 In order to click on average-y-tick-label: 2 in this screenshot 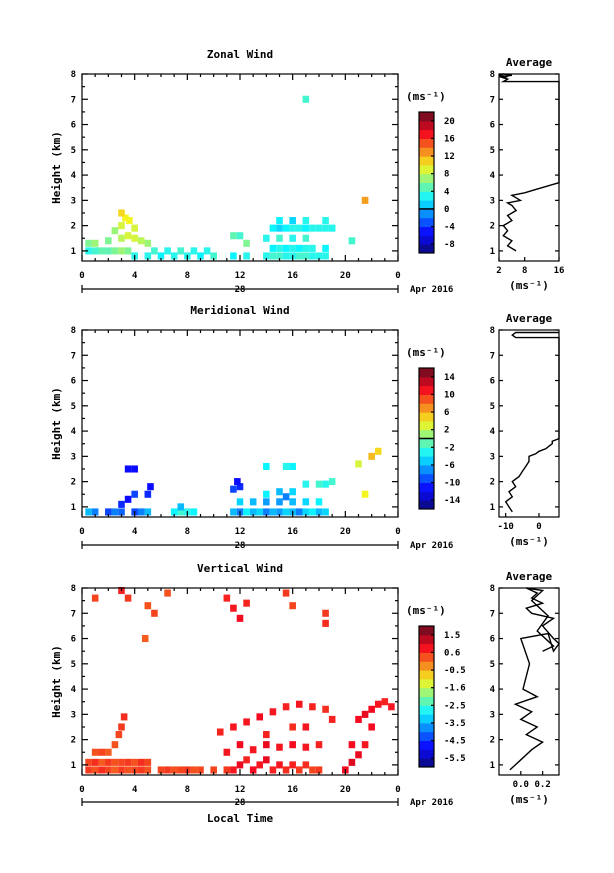, I will do `click(492, 741)`.